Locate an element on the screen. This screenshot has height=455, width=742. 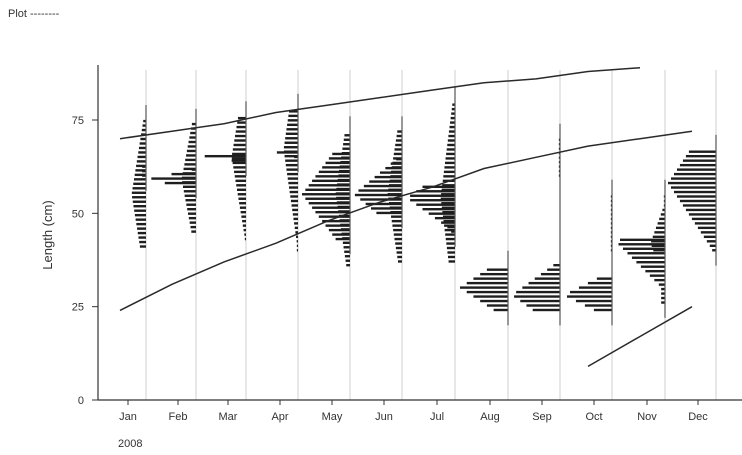
y-tick-label-50: 50 is located at coordinates (78, 214).